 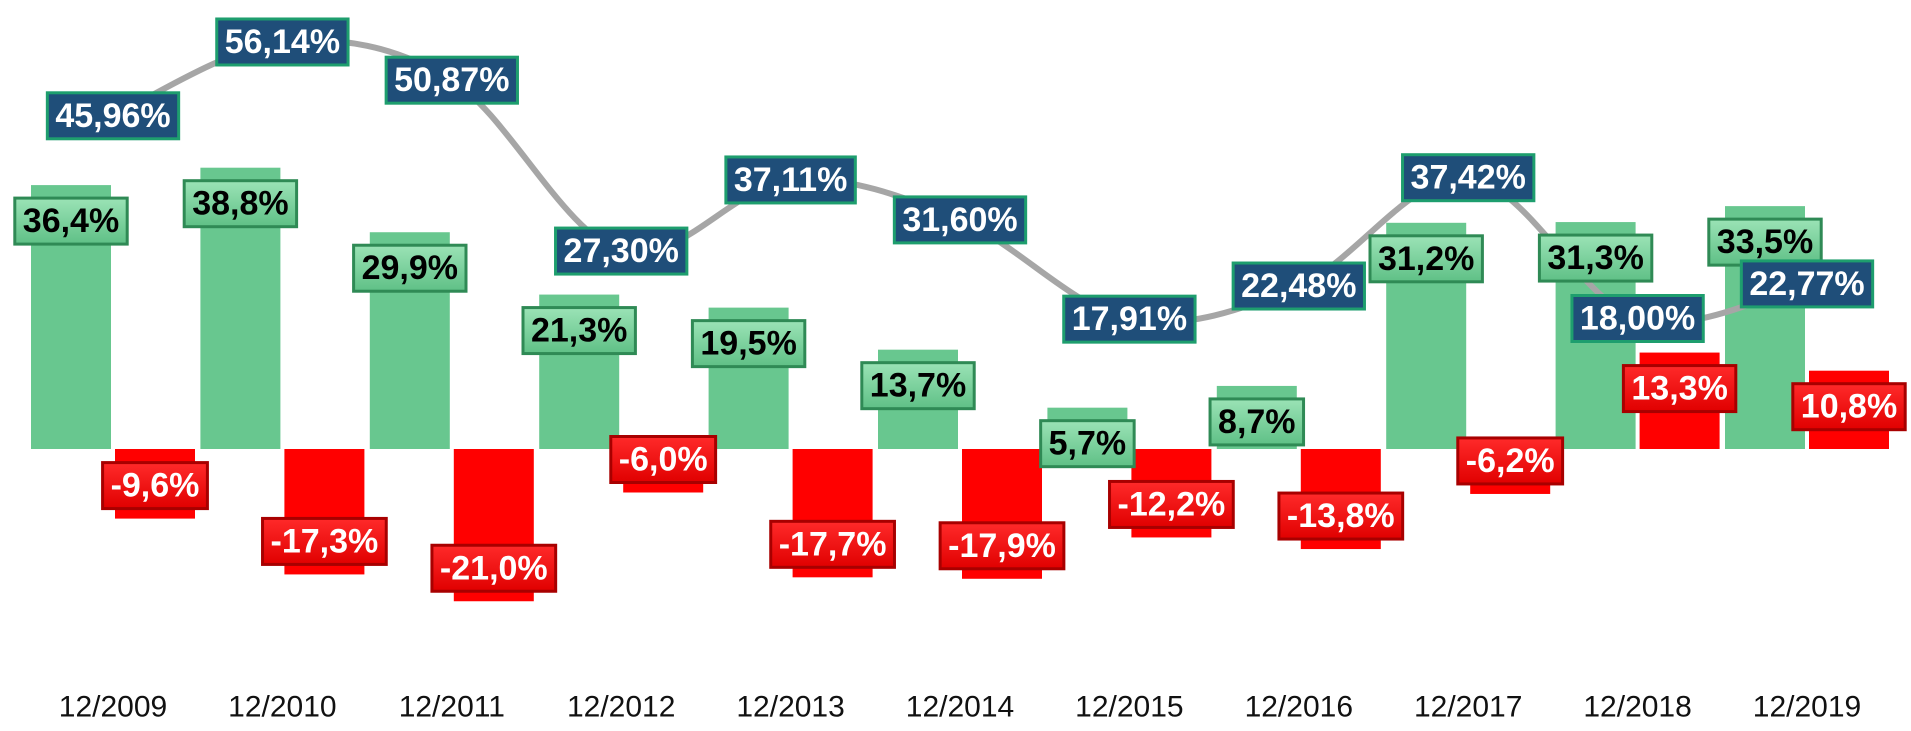 I want to click on line-label: 37,42%, so click(x=1468, y=178).